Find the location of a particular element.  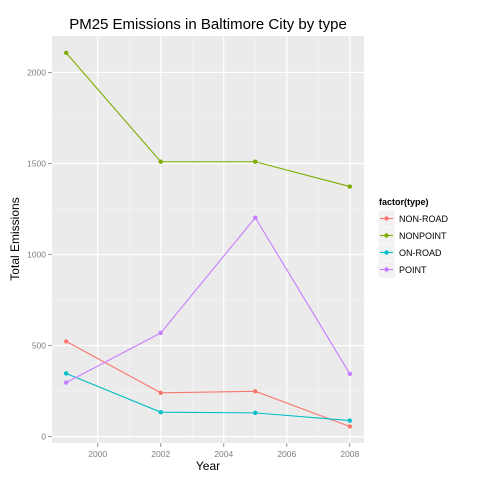

x-axis-ticks: 2000 2002 2004 2006 2008 is located at coordinates (224, 451).